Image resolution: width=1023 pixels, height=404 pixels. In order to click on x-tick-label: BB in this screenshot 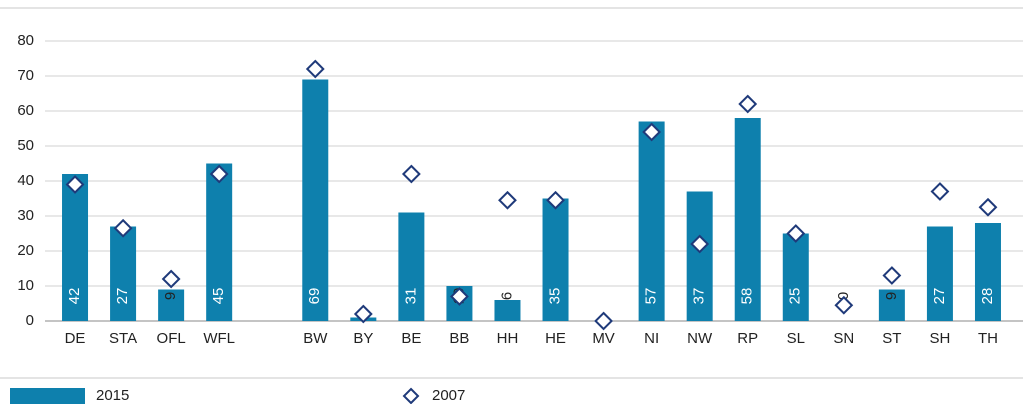, I will do `click(459, 338)`.